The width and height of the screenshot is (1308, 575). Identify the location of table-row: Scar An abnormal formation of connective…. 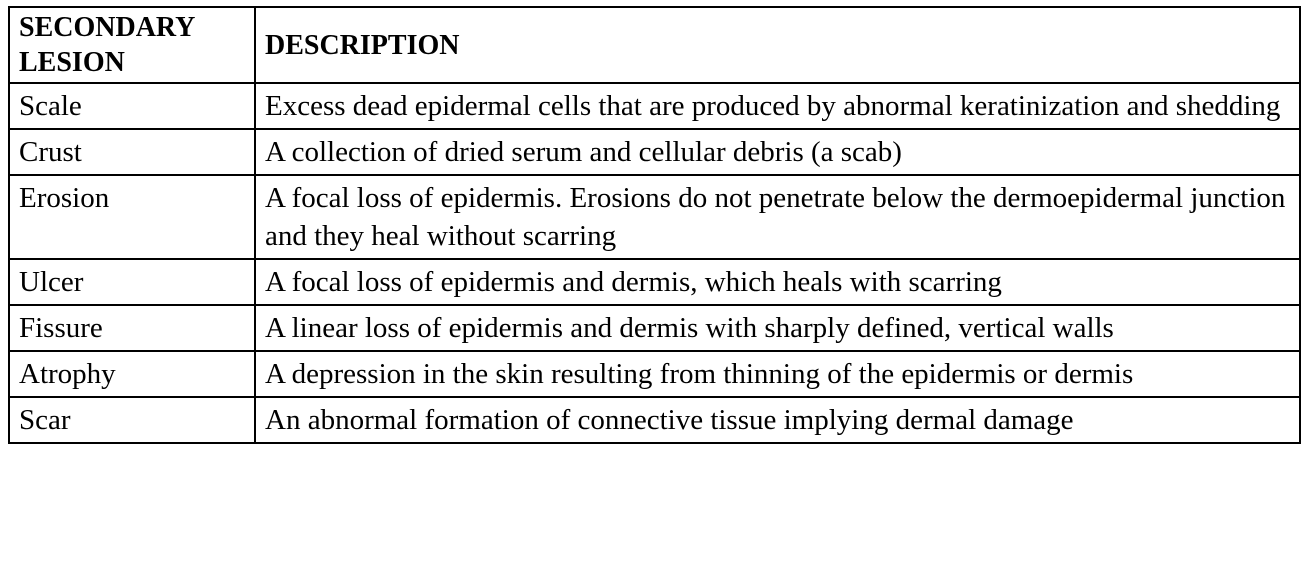
(654, 420).